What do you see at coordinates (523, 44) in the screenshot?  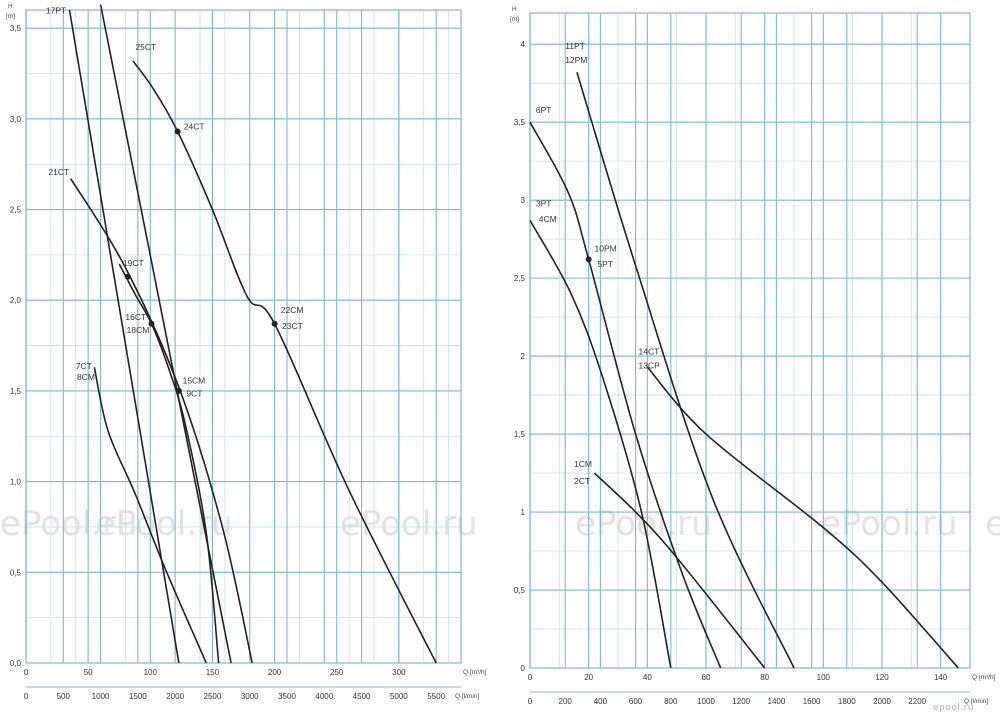 I see `y-tick-label: 4` at bounding box center [523, 44].